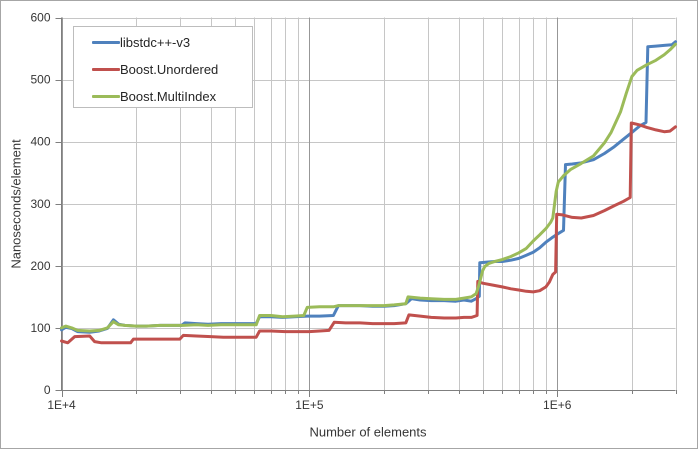 This screenshot has height=449, width=698. What do you see at coordinates (47, 390) in the screenshot?
I see `svg-text: 0` at bounding box center [47, 390].